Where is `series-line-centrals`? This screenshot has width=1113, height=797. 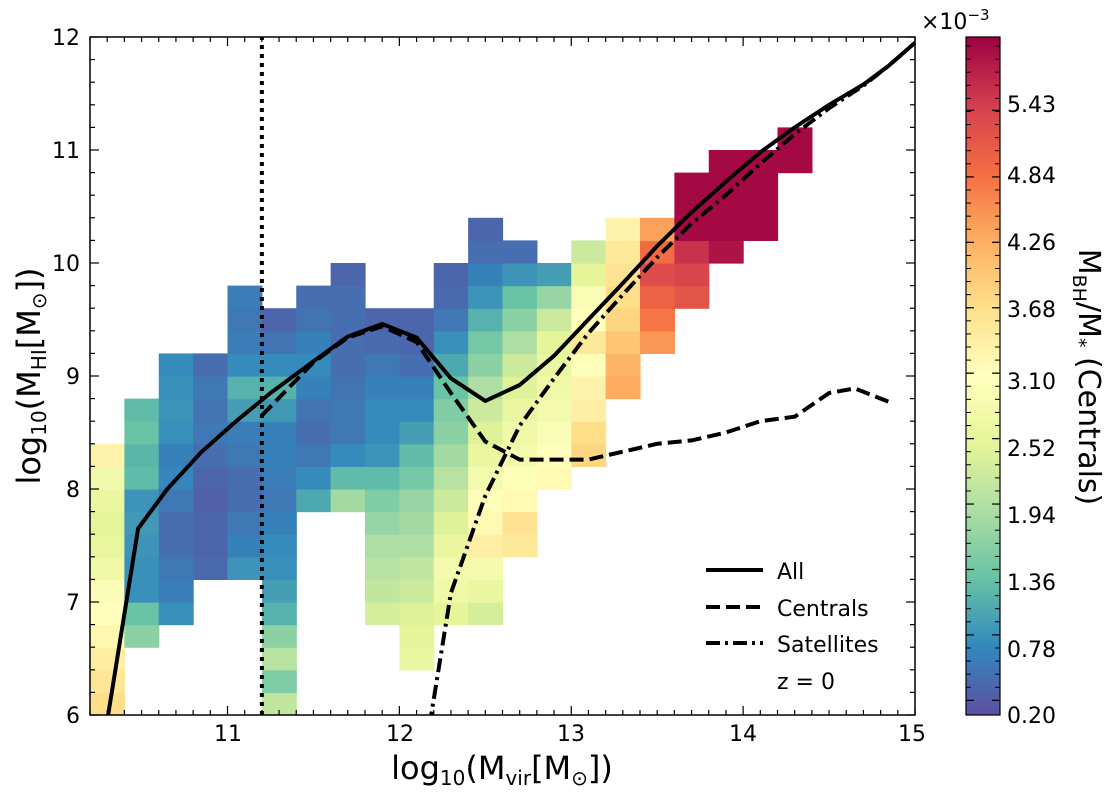
series-line-centrals is located at coordinates (575, 393).